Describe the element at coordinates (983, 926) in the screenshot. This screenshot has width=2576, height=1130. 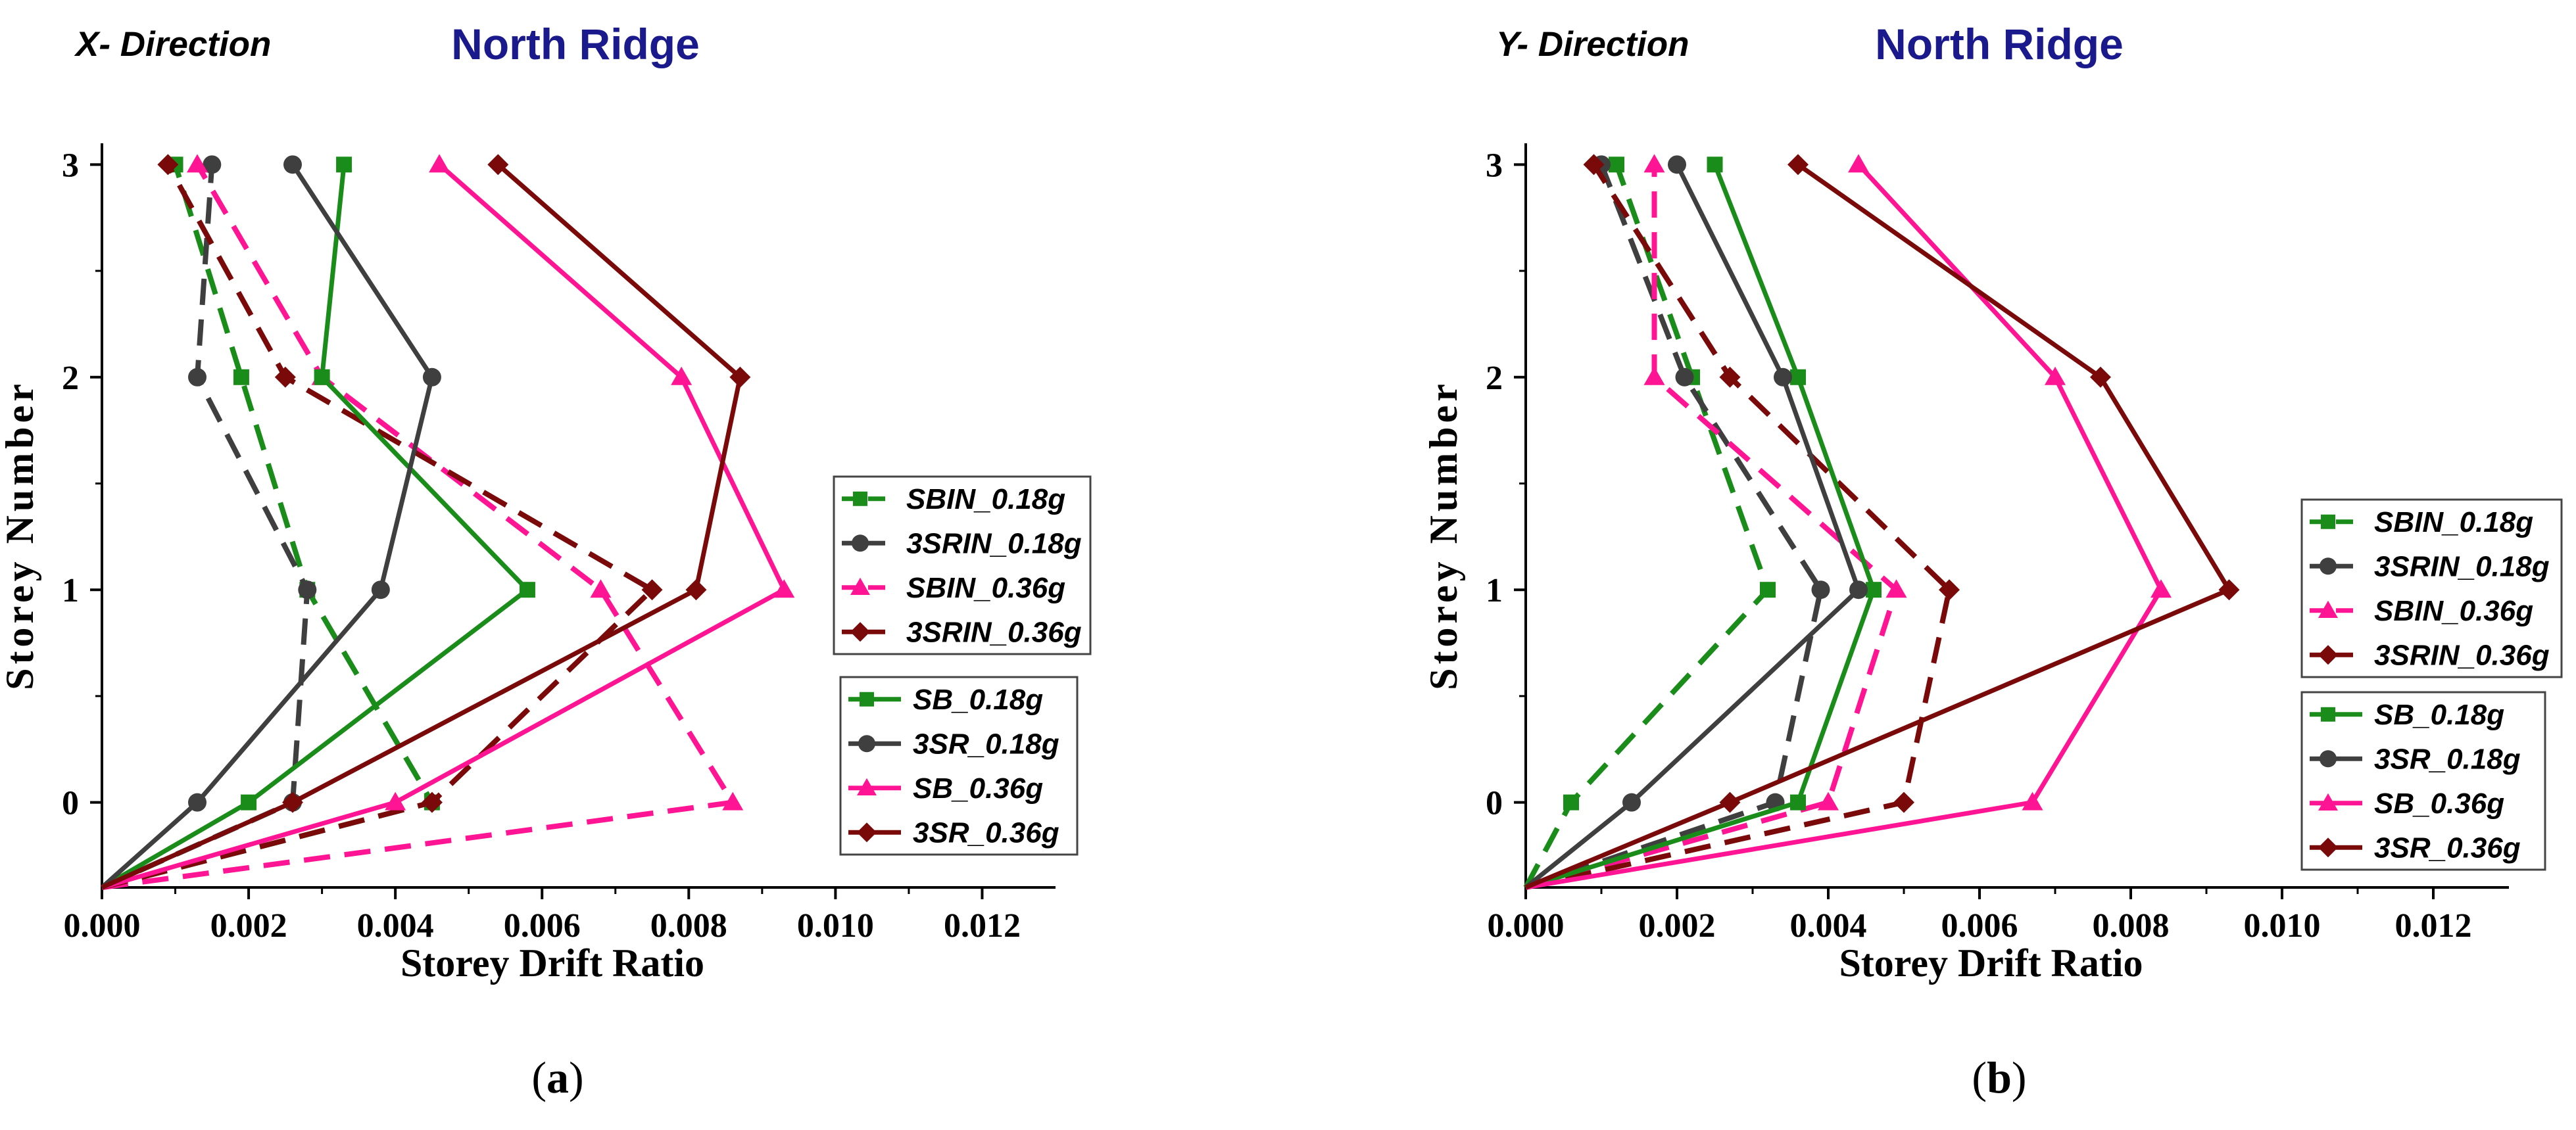
I see `x-tick-label: 0.012` at that location.